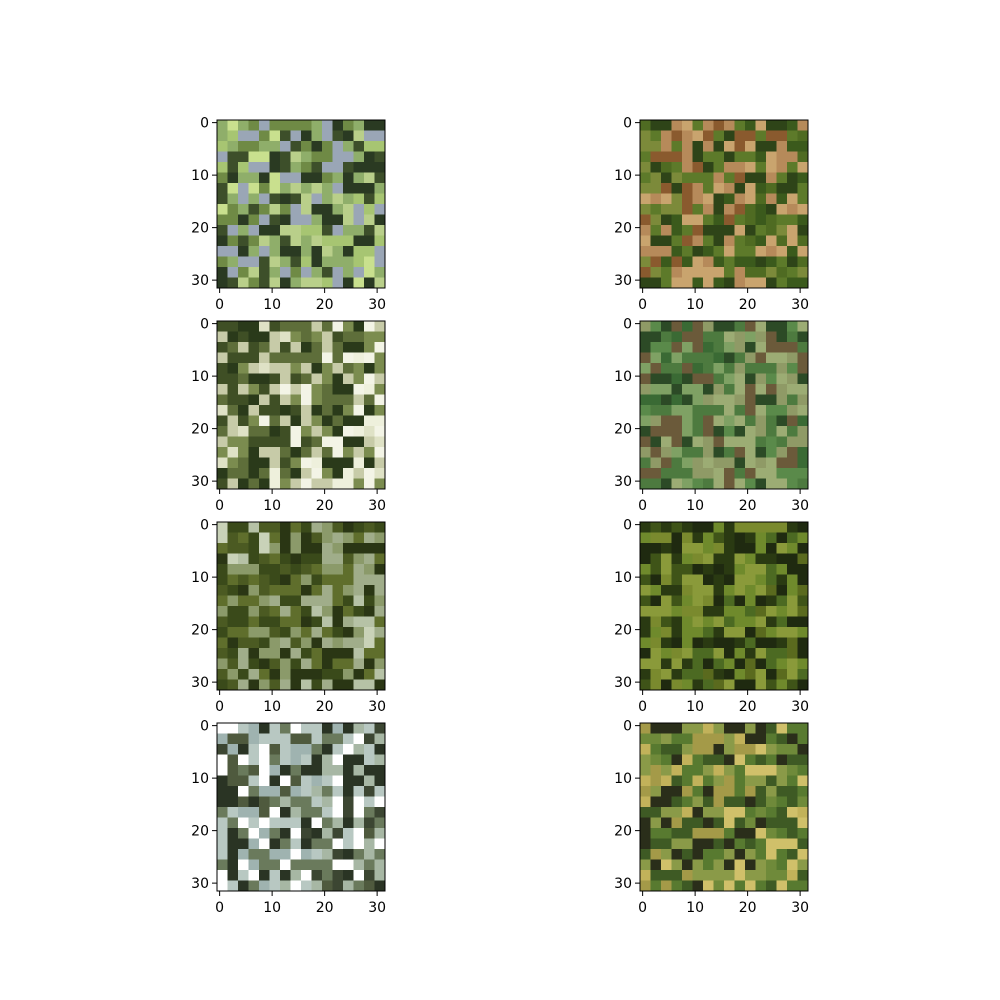  Describe the element at coordinates (200, 229) in the screenshot. I see `y-tick-label: 20` at that location.